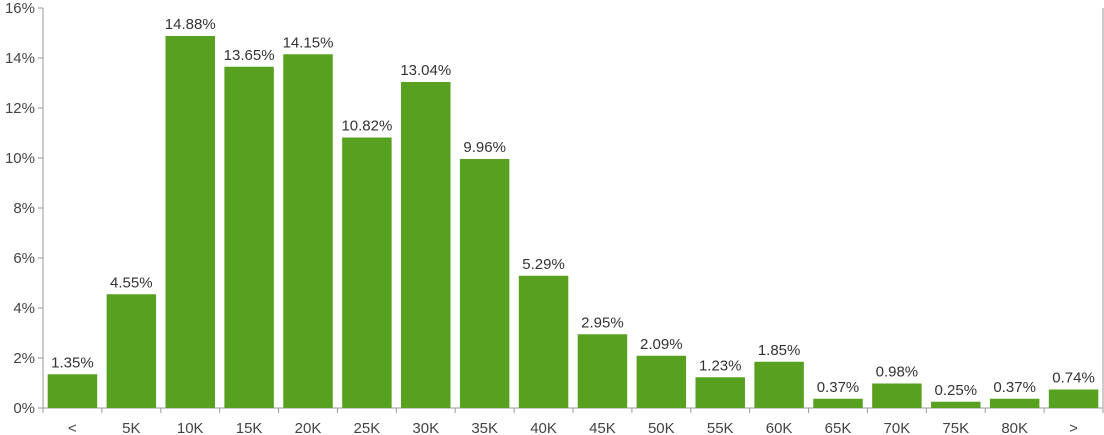 Image resolution: width=1104 pixels, height=435 pixels. Describe the element at coordinates (779, 350) in the screenshot. I see `data-label: 1.85%` at that location.